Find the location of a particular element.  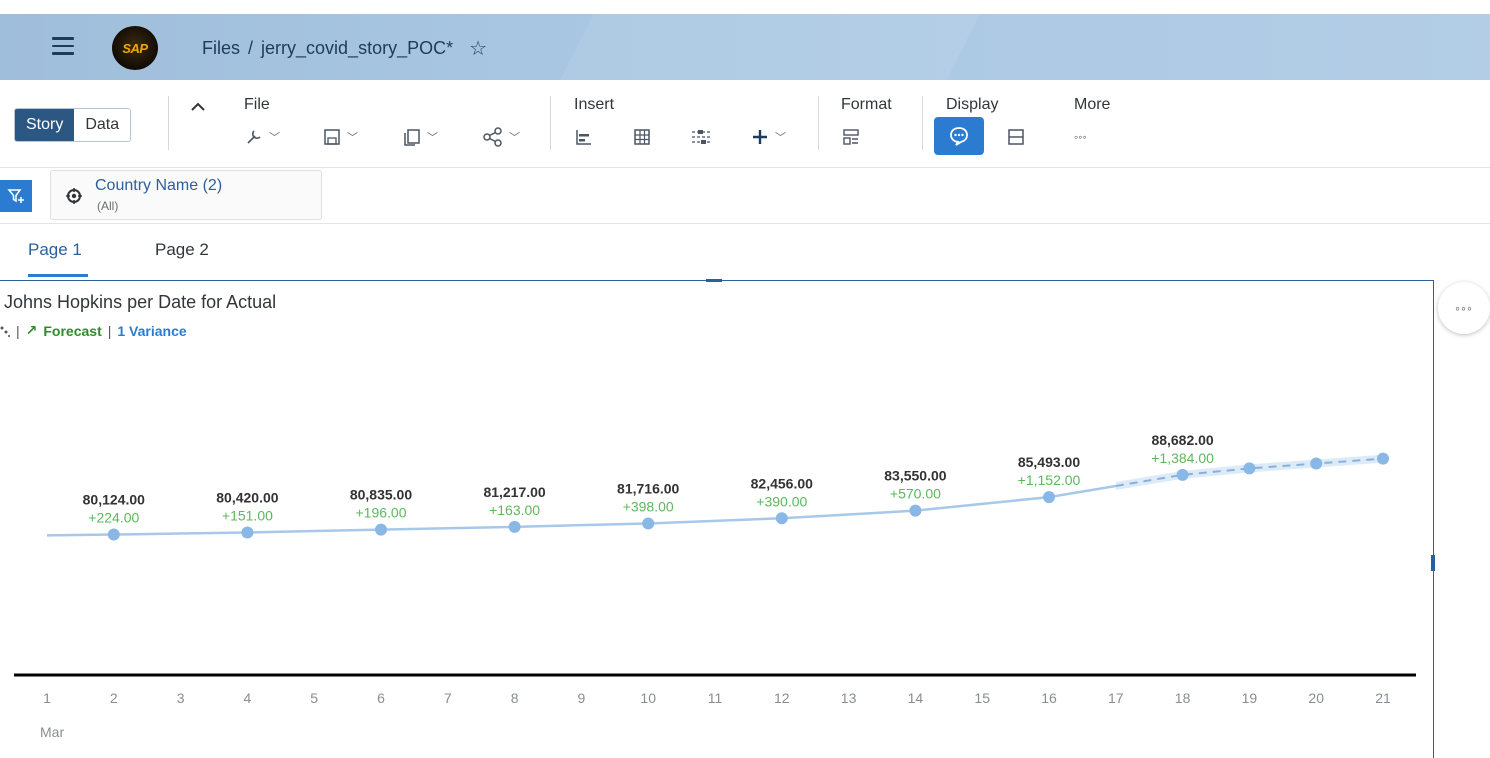

chart-subtitle: | ↗ Forecast | 1 Variance is located at coordinates (93, 330).